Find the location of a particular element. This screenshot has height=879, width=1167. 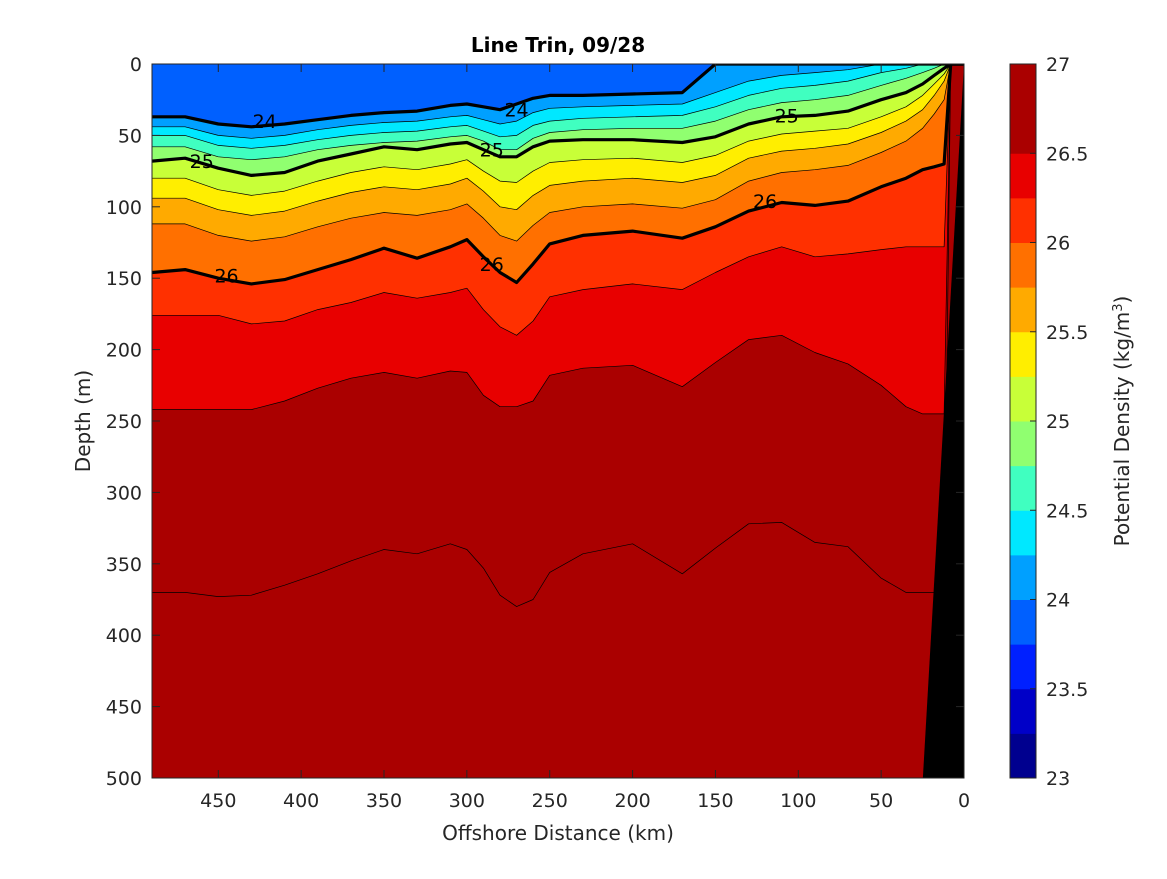

colorbar-label: Potential Density (kg/m3) is located at coordinates (1122, 421).